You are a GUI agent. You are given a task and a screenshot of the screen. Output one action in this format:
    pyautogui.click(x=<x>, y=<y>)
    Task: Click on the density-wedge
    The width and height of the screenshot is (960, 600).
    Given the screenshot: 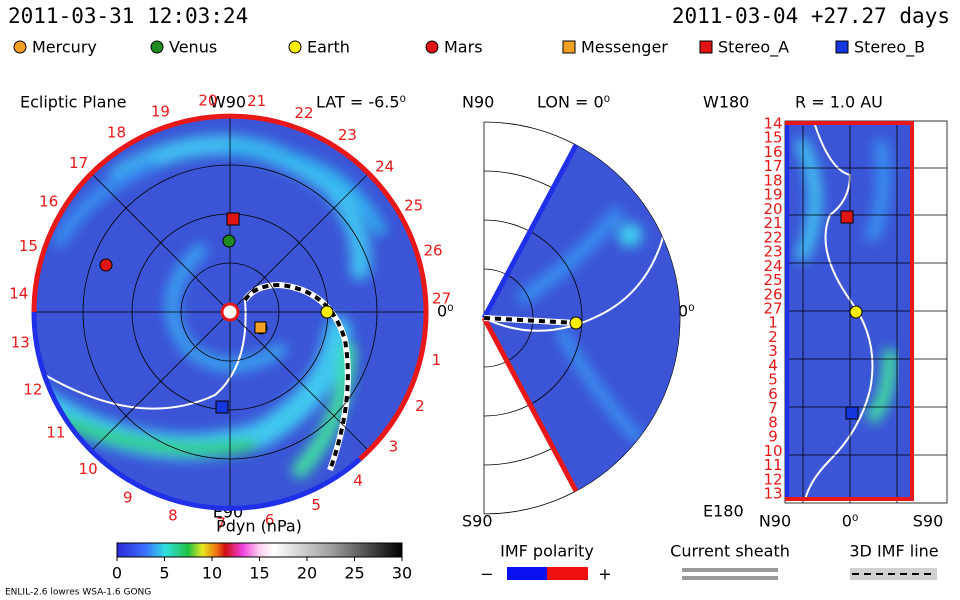 What is the action you would take?
    pyautogui.click(x=582, y=318)
    